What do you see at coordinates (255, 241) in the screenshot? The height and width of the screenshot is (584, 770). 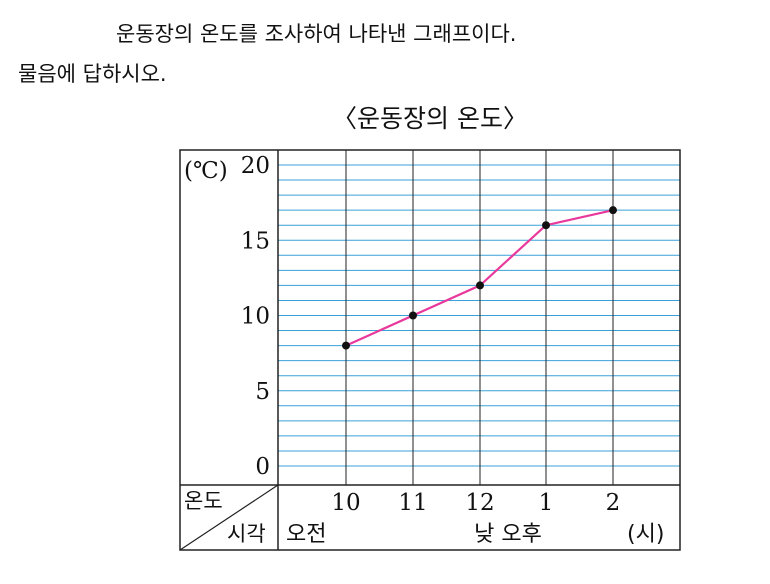 I see `y-tick-label: 15` at bounding box center [255, 241].